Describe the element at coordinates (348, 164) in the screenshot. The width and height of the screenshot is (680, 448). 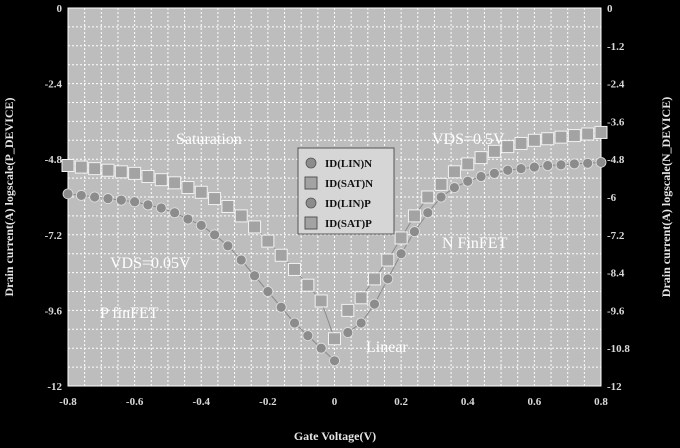
I see `legend-label: ID(LIN)N` at that location.